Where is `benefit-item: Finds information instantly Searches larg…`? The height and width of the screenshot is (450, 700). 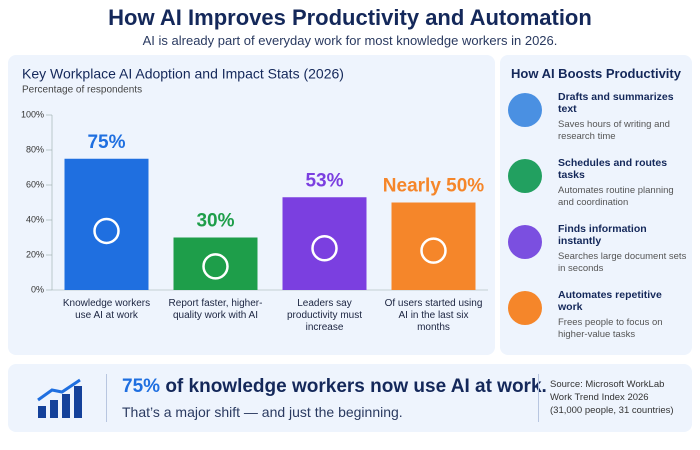 benefit-item: Finds information instantly Searches larg… is located at coordinates (598, 258).